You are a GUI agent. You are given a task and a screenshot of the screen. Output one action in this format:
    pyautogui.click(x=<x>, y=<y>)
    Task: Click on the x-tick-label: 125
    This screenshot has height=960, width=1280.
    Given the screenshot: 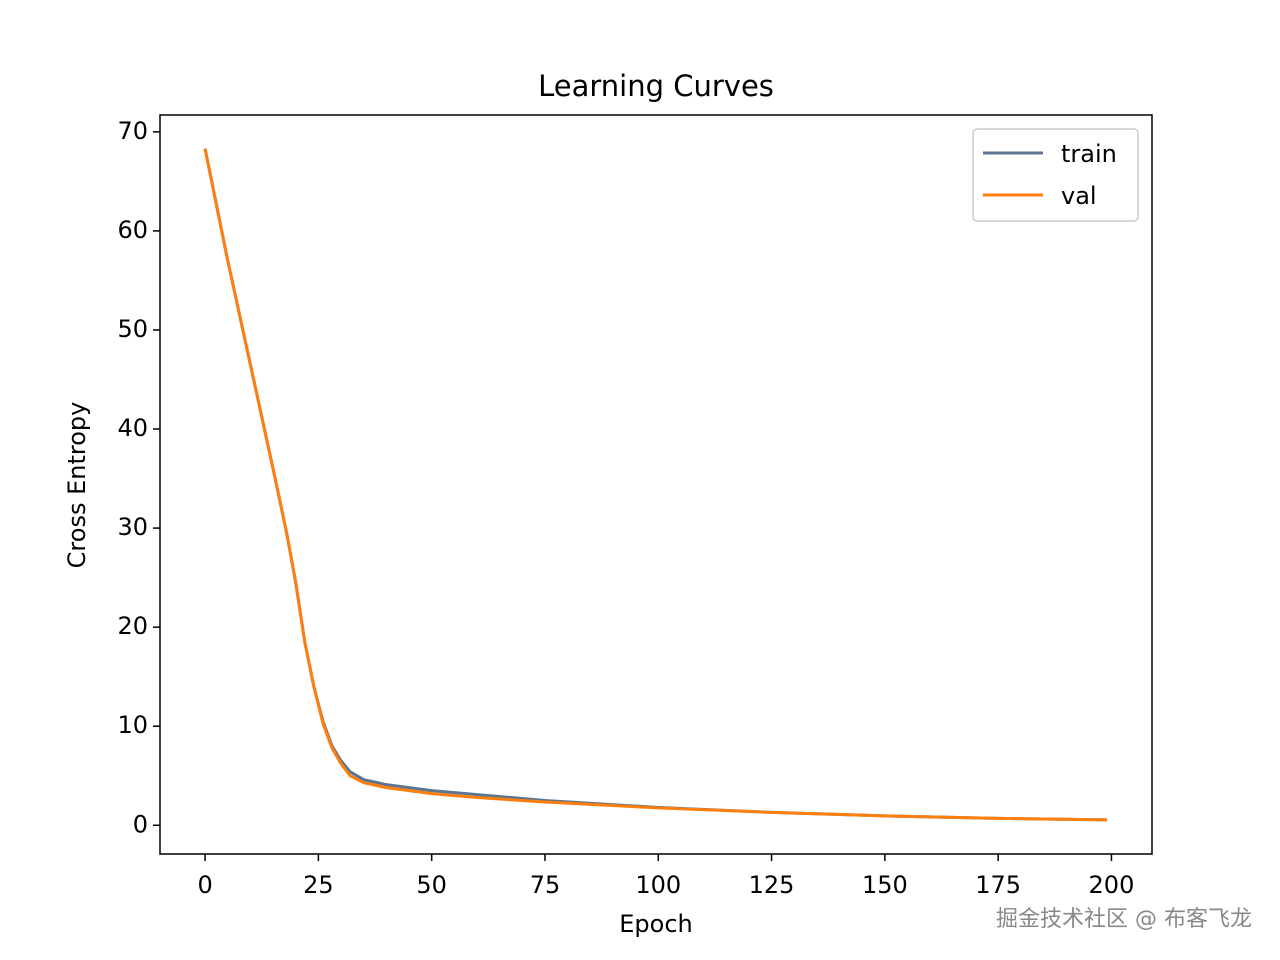 What is the action you would take?
    pyautogui.click(x=772, y=885)
    